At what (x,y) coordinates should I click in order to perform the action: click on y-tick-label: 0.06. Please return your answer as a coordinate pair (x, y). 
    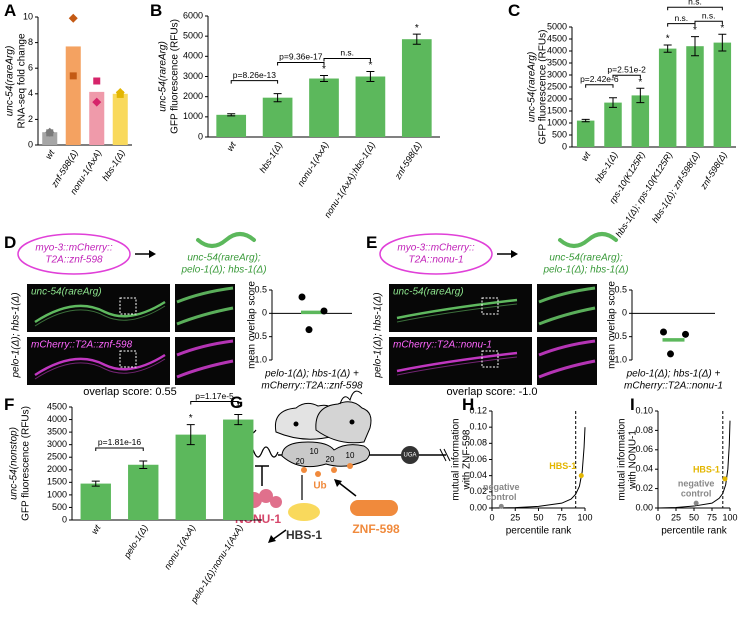
    Looking at the image, I should click on (478, 459).